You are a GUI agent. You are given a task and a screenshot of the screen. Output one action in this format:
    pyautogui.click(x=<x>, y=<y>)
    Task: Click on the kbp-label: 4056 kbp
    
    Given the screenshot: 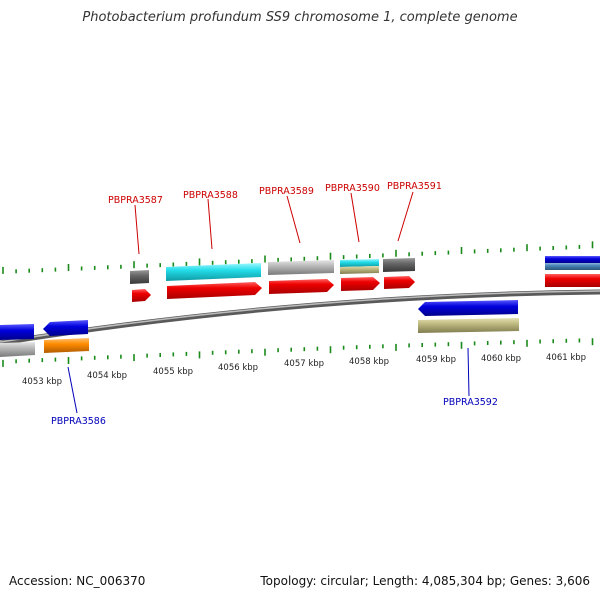 What is the action you would take?
    pyautogui.click(x=238, y=368)
    